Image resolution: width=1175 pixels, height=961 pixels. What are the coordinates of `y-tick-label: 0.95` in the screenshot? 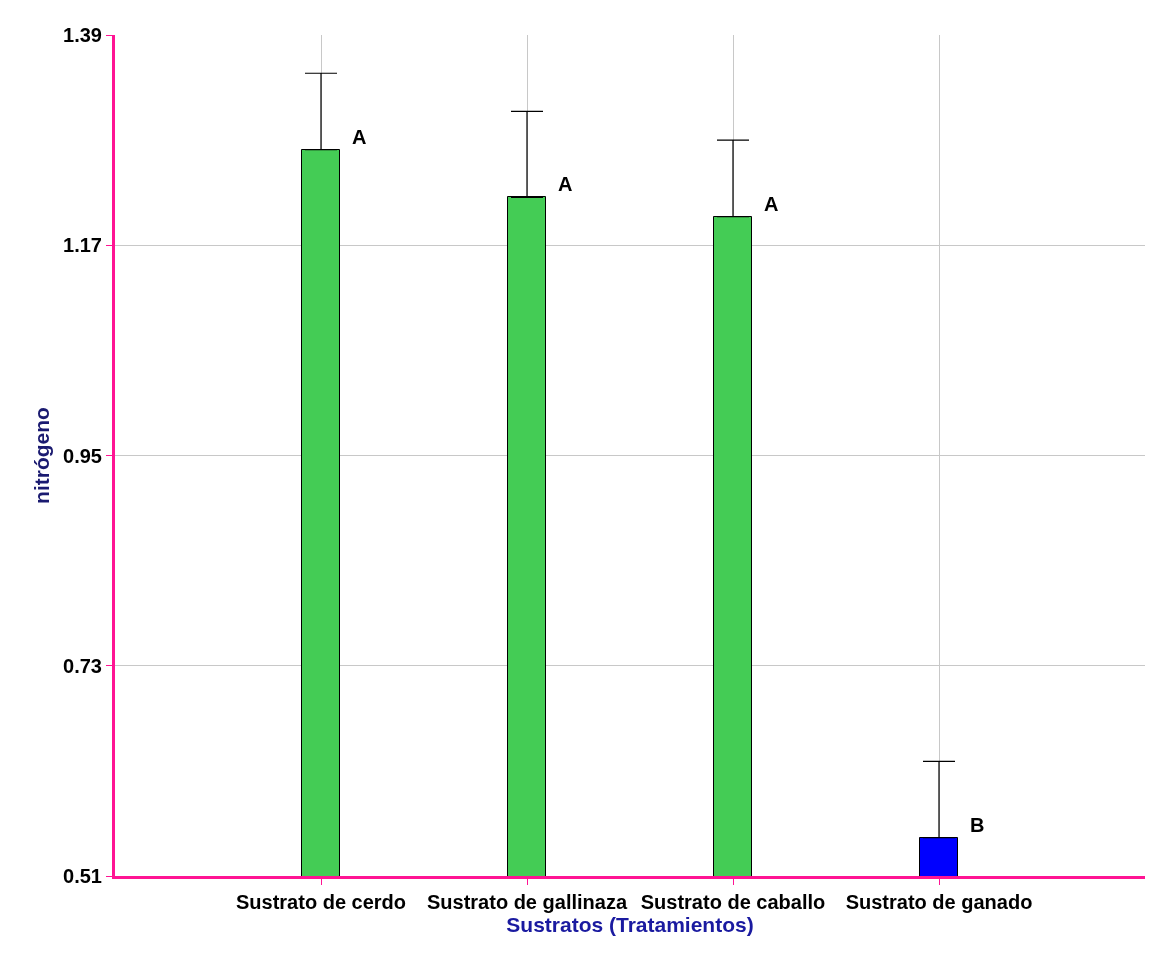 It's located at (82, 455).